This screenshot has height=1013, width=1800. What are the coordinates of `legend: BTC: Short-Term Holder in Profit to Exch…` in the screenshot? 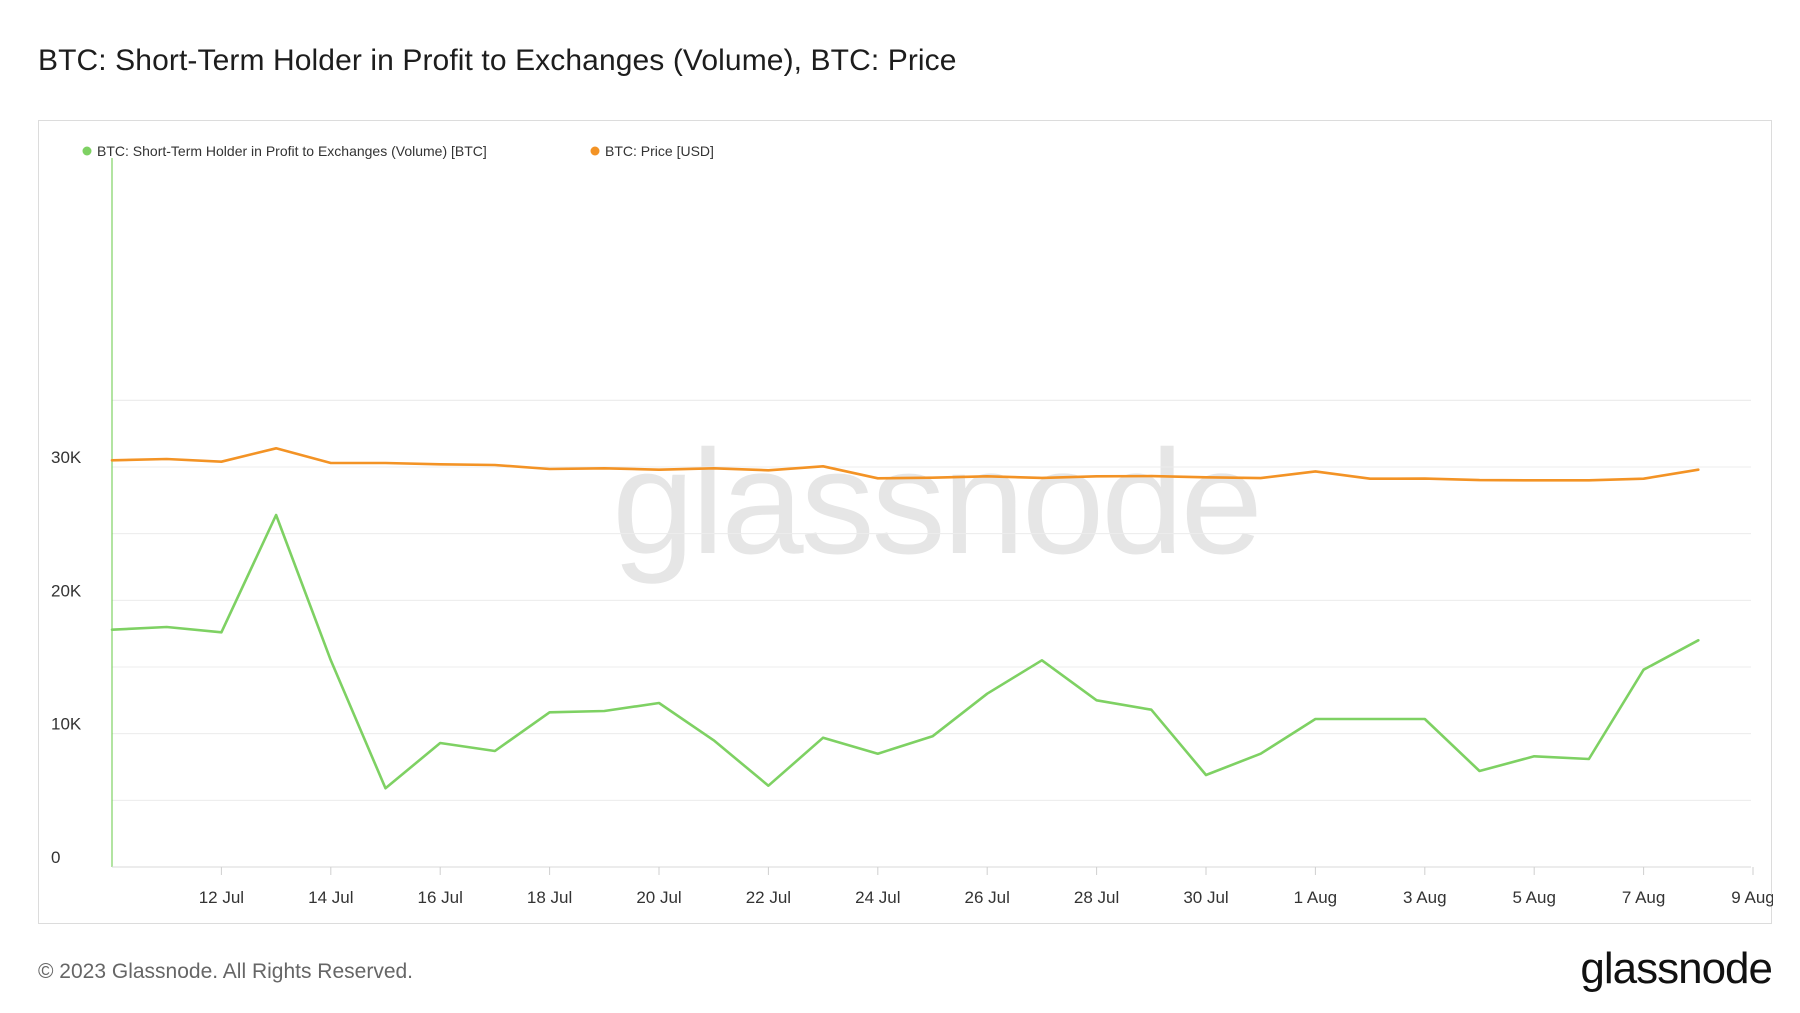 It's located at (398, 151).